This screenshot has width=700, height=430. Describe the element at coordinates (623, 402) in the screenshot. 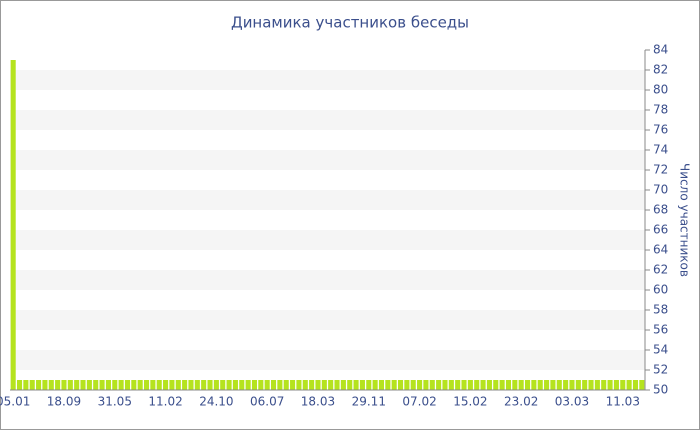

I see `x-tick-label: 11.03` at that location.